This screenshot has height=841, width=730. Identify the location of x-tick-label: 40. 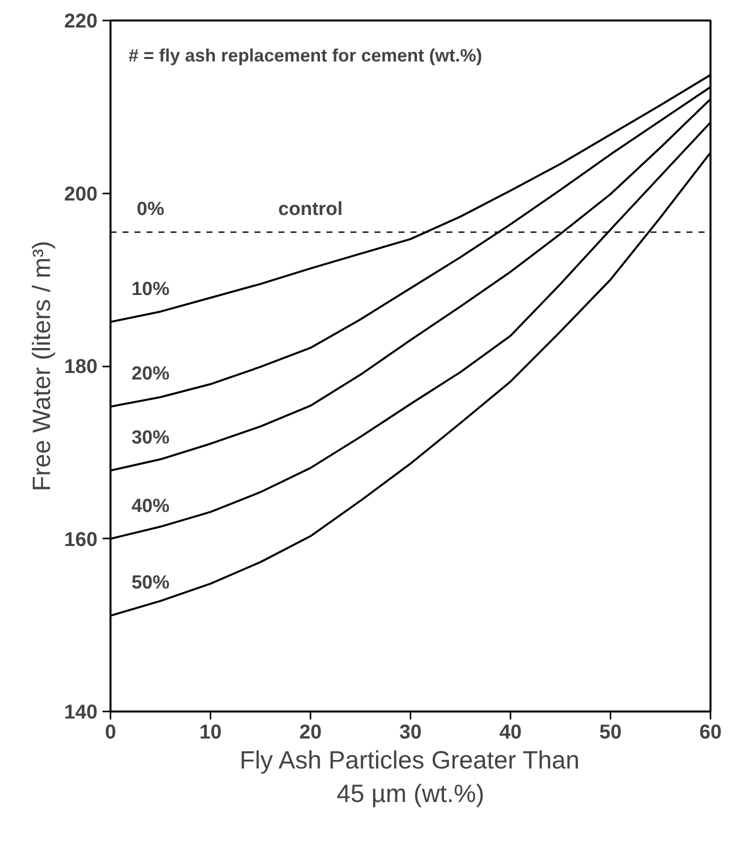
(510, 733).